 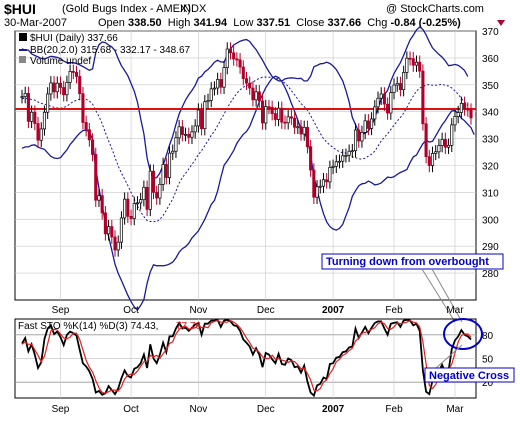 I want to click on sto-axis-ticks: 20 50 80, so click(x=488, y=360).